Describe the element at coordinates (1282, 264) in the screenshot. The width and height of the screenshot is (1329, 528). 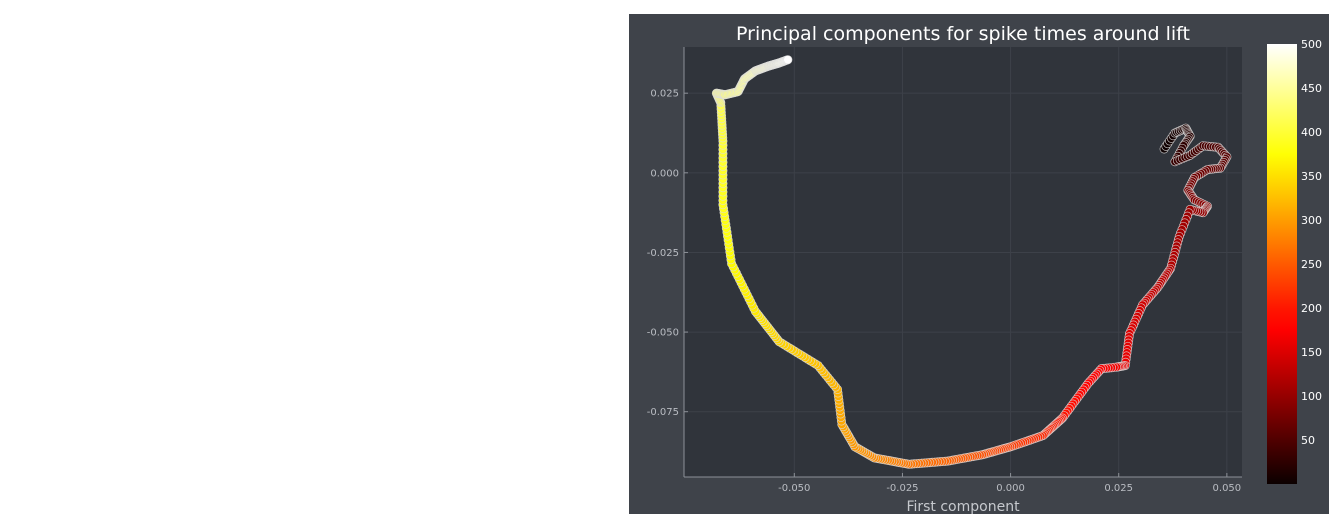
I see `colorbar-scale` at that location.